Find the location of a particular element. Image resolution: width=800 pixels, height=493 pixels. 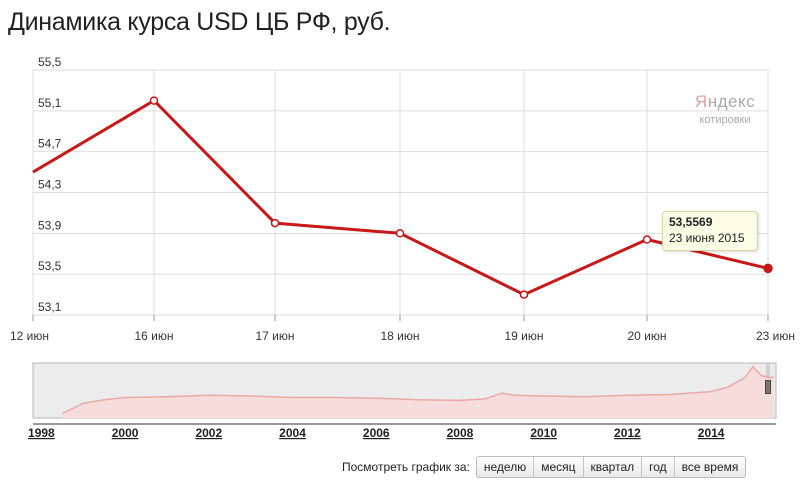

year-tick-label: 2012 is located at coordinates (627, 433).